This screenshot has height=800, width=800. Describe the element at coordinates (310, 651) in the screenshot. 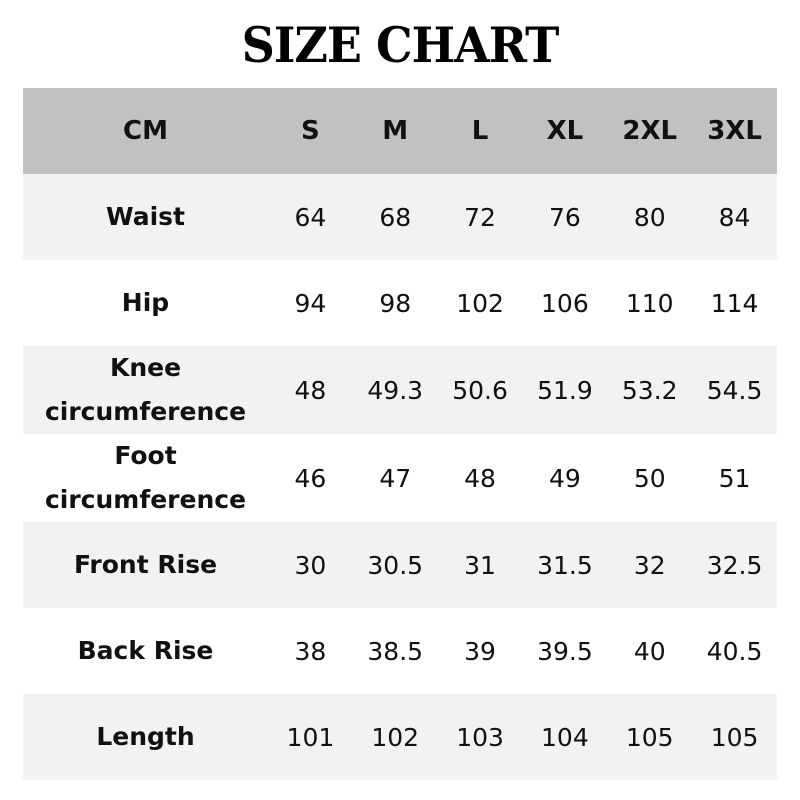

I see `measurement-cell: 38` at that location.